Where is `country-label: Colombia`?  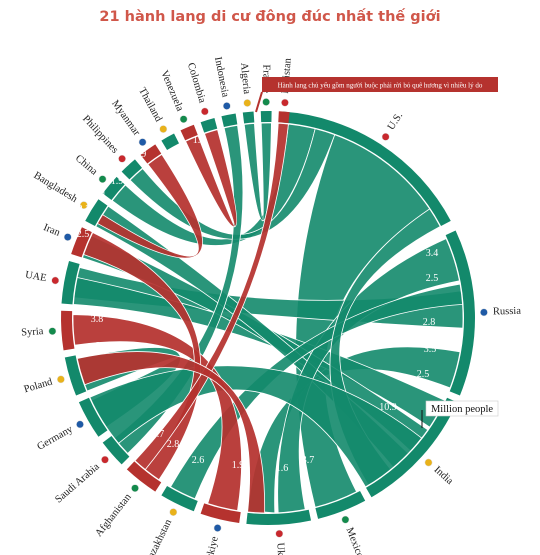 country-label: Colombia is located at coordinates (196, 83).